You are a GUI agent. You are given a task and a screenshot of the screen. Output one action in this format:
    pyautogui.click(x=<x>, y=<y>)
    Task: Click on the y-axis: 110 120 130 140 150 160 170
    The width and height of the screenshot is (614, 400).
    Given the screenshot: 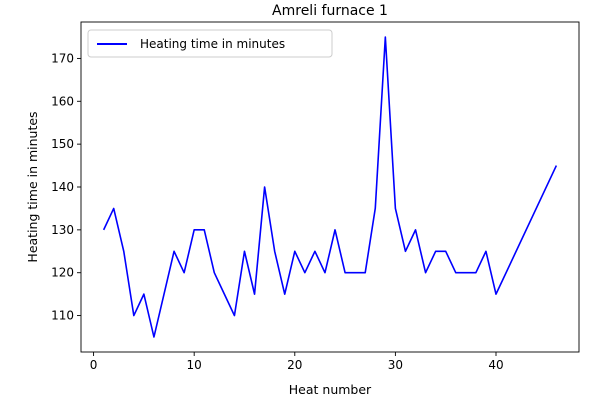 What is the action you would take?
    pyautogui.click(x=66, y=187)
    